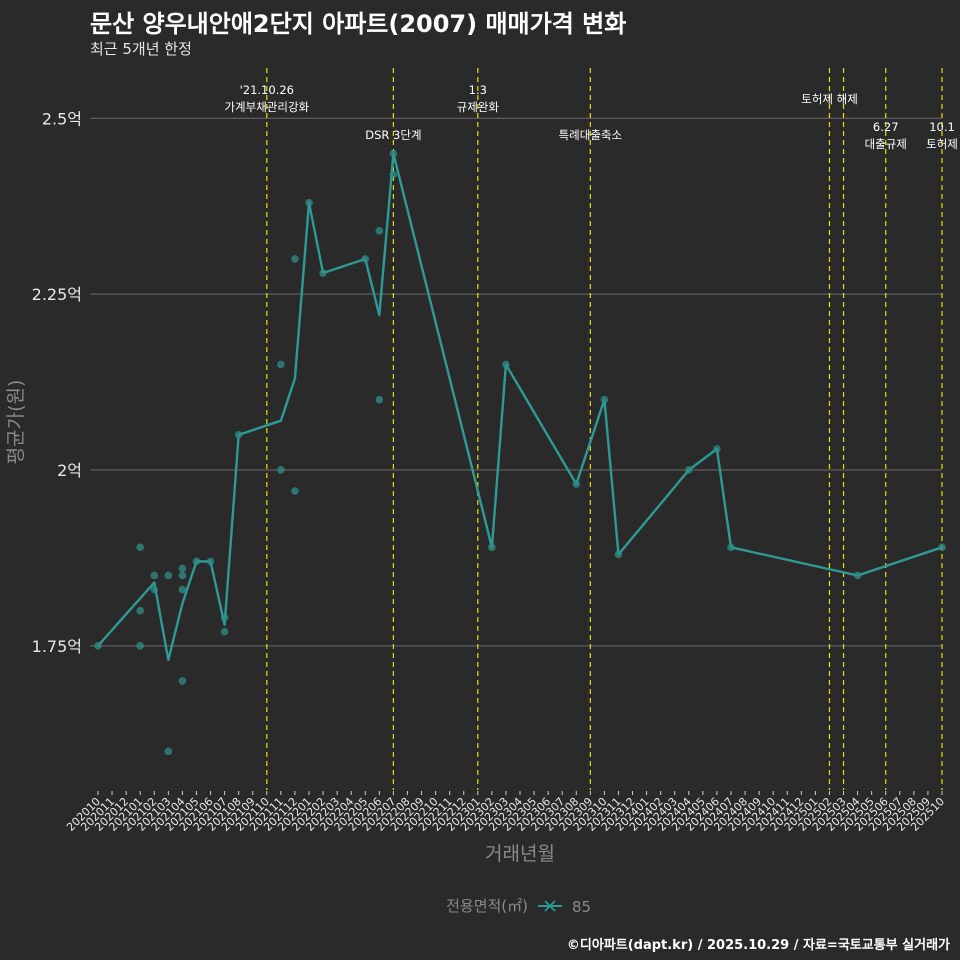  Describe the element at coordinates (267, 90) in the screenshot. I see `event-label: '21.10.26` at that location.